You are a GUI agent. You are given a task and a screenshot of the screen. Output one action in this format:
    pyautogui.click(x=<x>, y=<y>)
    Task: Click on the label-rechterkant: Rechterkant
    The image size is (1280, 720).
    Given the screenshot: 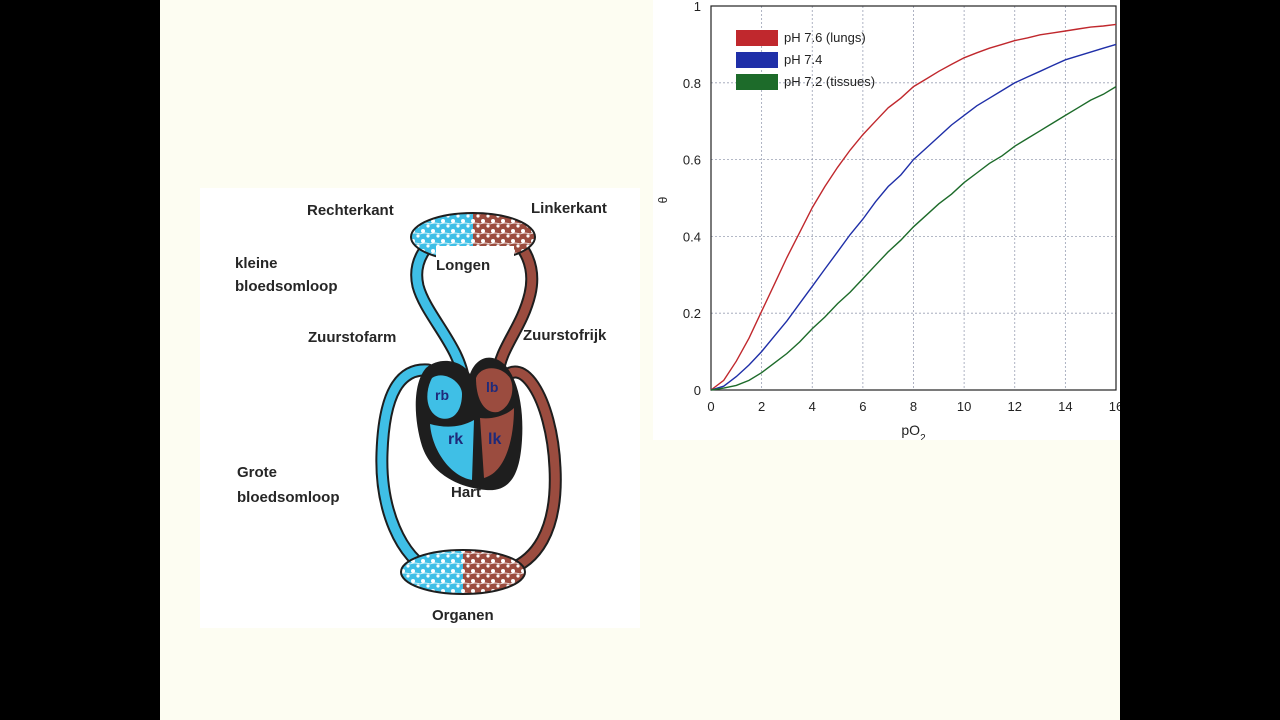 What is the action you would take?
    pyautogui.click(x=350, y=210)
    